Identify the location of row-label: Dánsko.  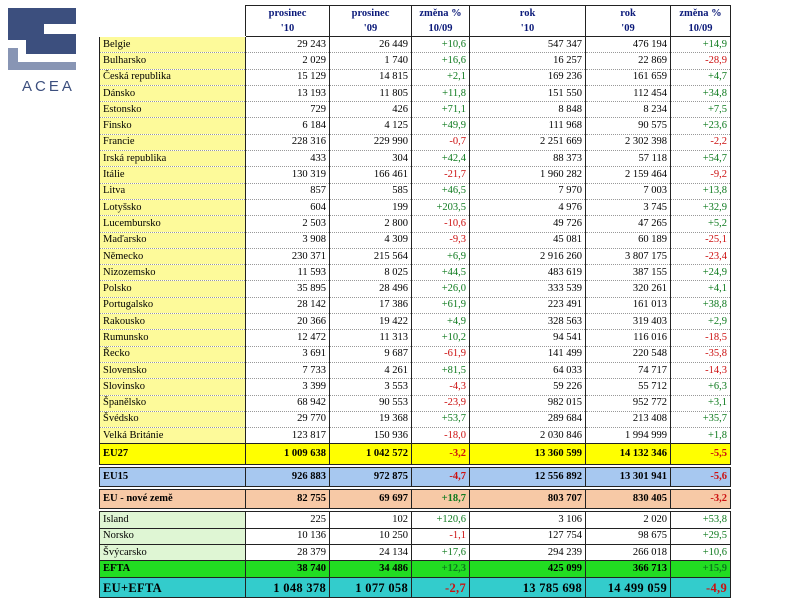
(172, 93).